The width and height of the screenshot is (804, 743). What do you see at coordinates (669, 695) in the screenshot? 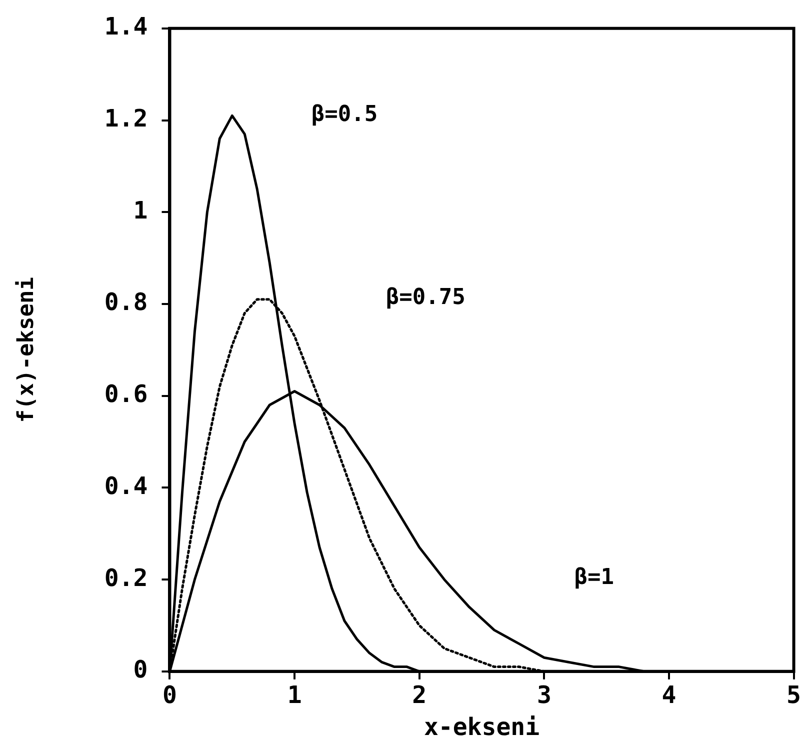
I see `x-tick-label: 4` at bounding box center [669, 695].